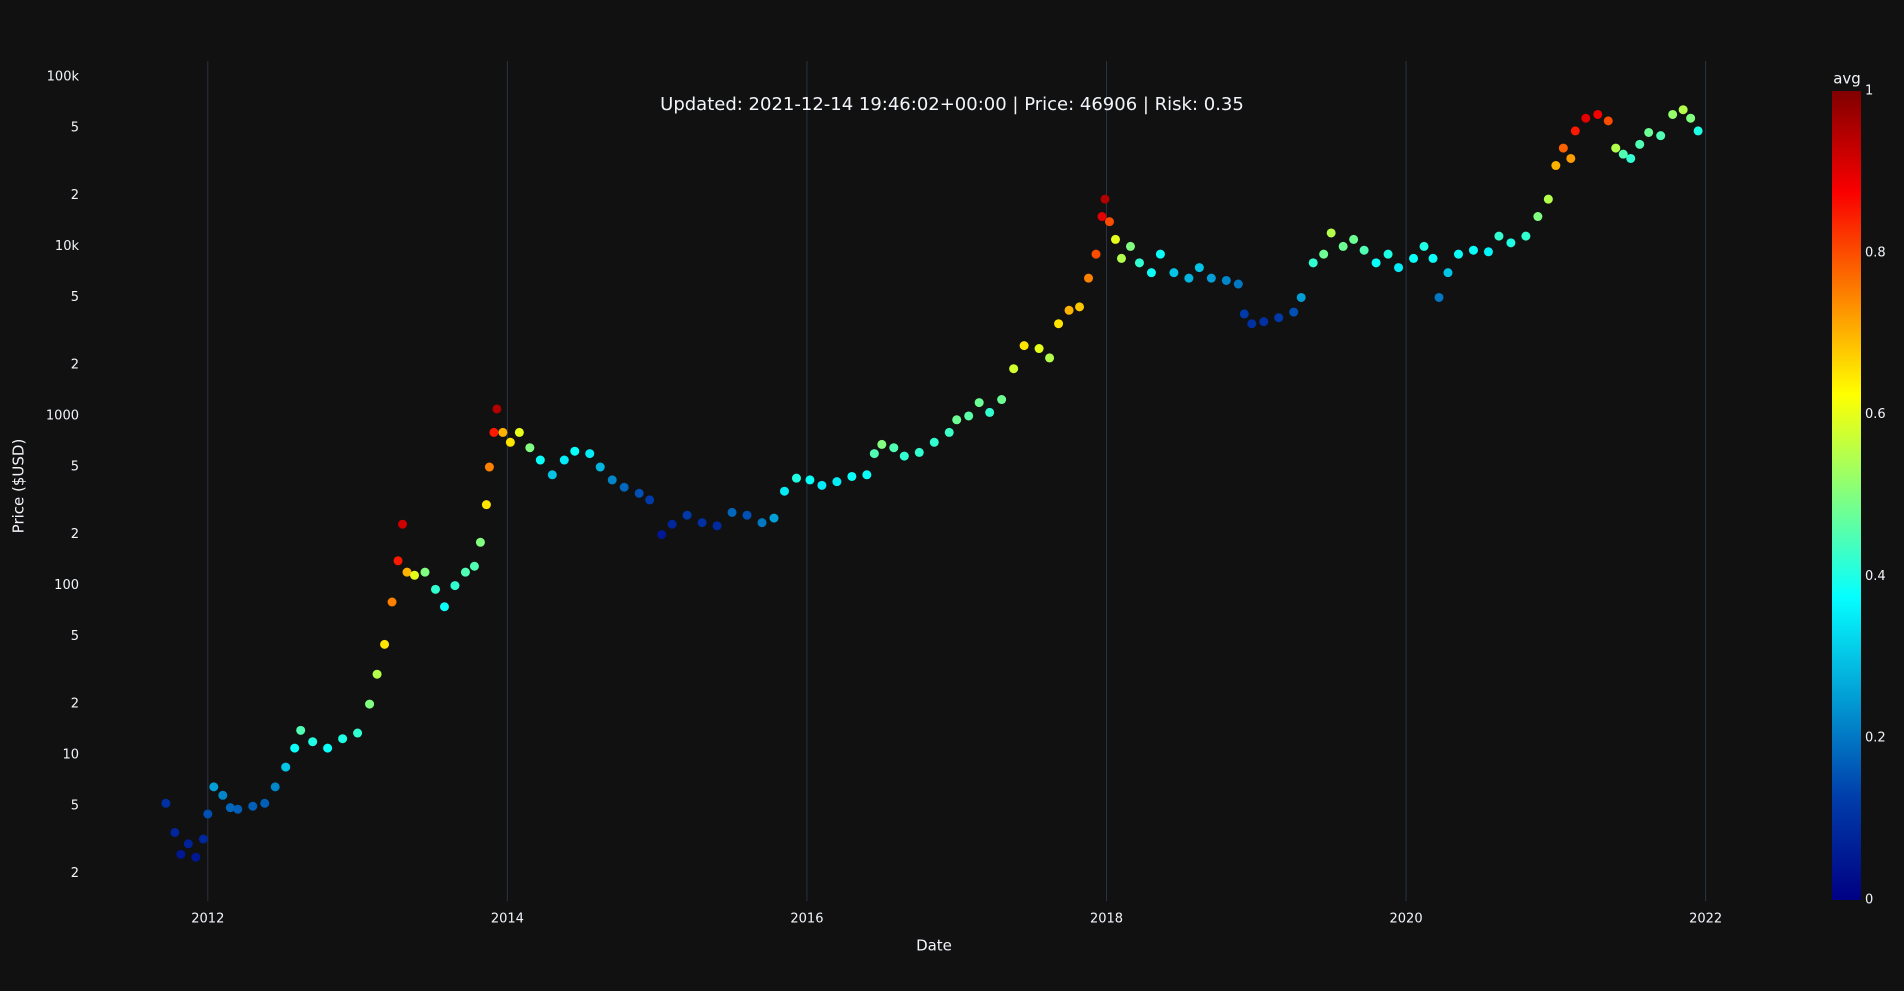 This screenshot has width=1904, height=991. What do you see at coordinates (70, 755) in the screenshot?
I see `y-tick-label: 10` at bounding box center [70, 755].